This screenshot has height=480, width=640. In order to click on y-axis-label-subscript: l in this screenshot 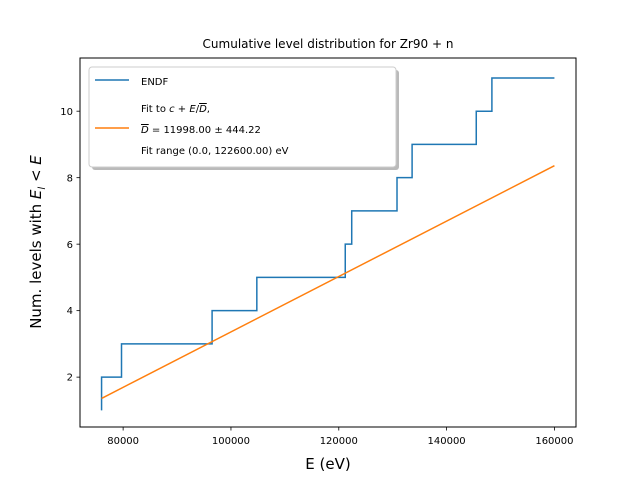, I will do `click(42, 188)`.